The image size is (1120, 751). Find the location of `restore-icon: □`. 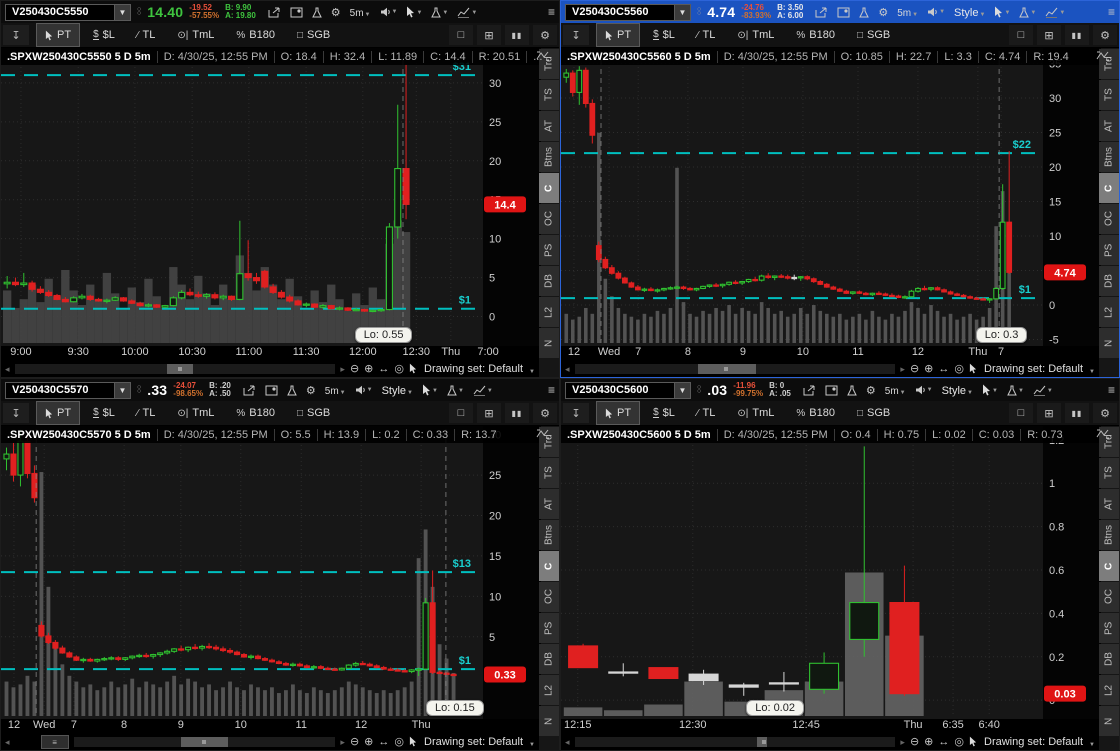

restore-icon: □ is located at coordinates (461, 35).